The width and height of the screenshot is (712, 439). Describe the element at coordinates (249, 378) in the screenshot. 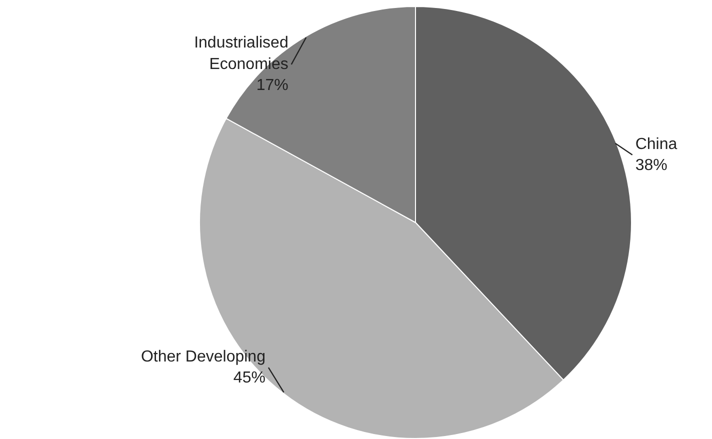

I see `data-label: 45%` at that location.